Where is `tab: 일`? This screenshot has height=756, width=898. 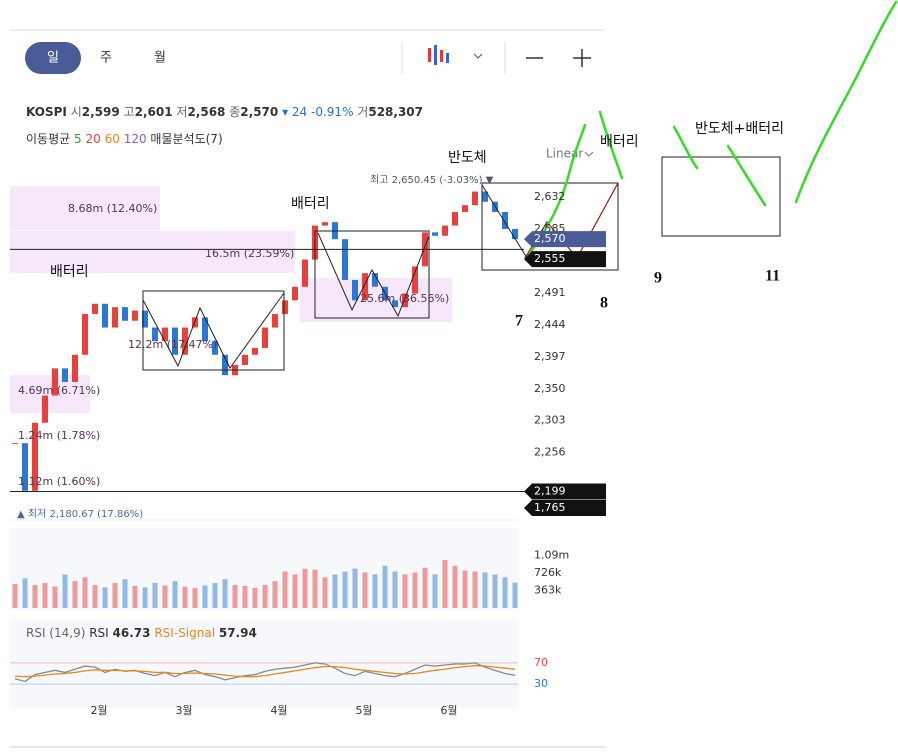
tab: 일 is located at coordinates (53, 58).